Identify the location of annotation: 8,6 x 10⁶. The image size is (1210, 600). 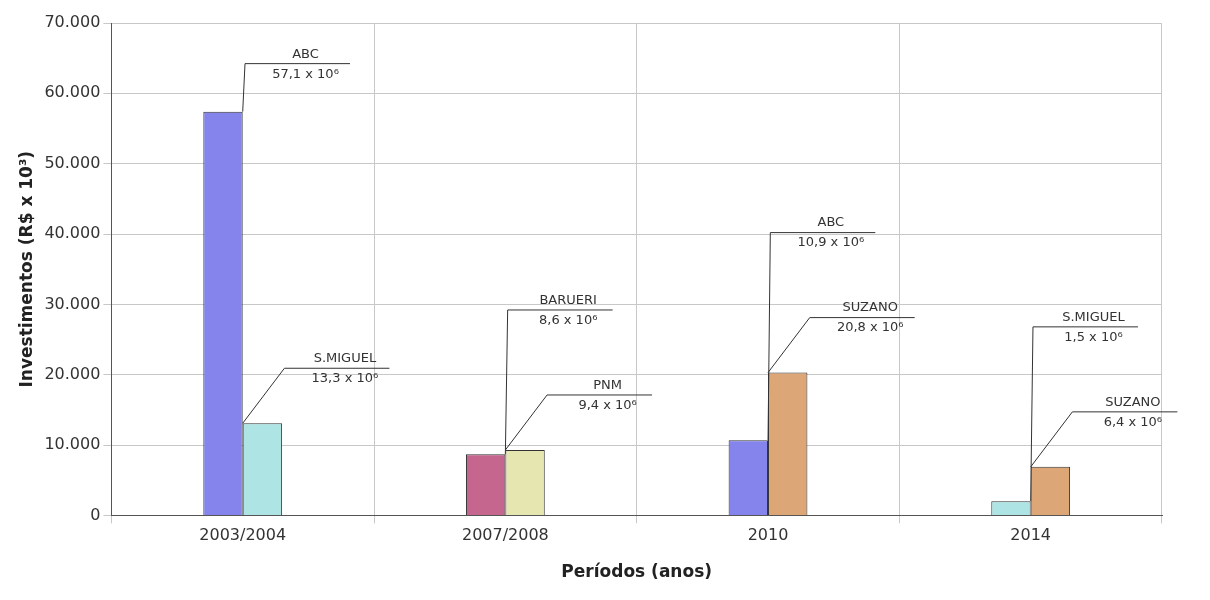
(568, 319).